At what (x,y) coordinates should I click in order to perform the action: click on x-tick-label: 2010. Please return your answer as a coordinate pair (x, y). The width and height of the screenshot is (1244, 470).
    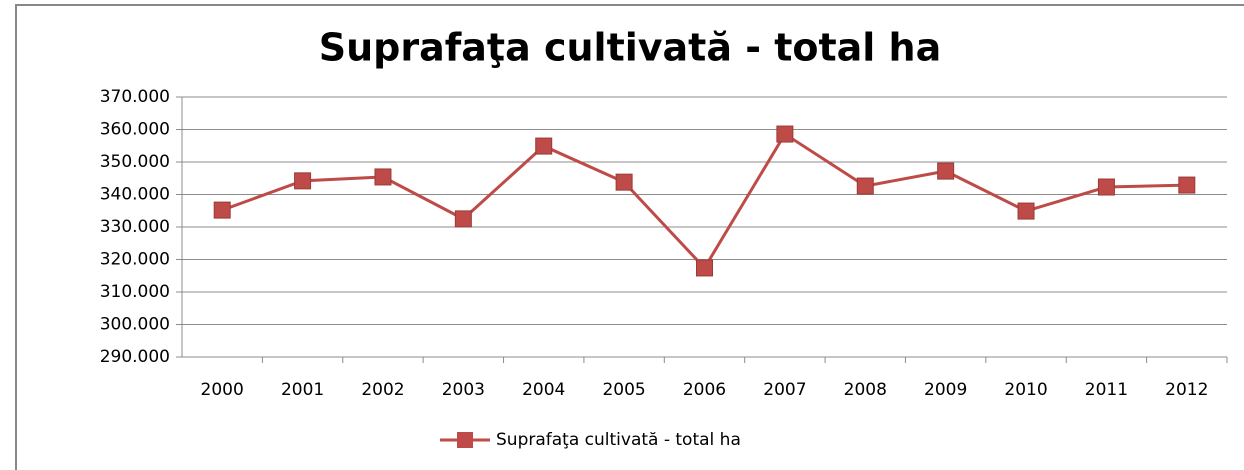
    Looking at the image, I should click on (1025, 390).